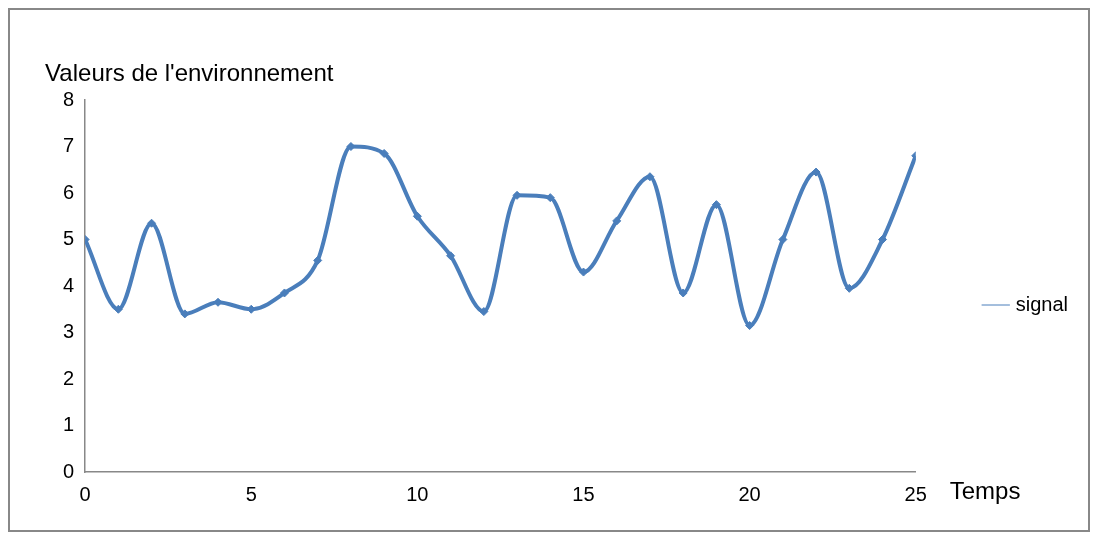 This screenshot has width=1098, height=540. What do you see at coordinates (985, 490) in the screenshot?
I see `x-axis-title: Temps` at bounding box center [985, 490].